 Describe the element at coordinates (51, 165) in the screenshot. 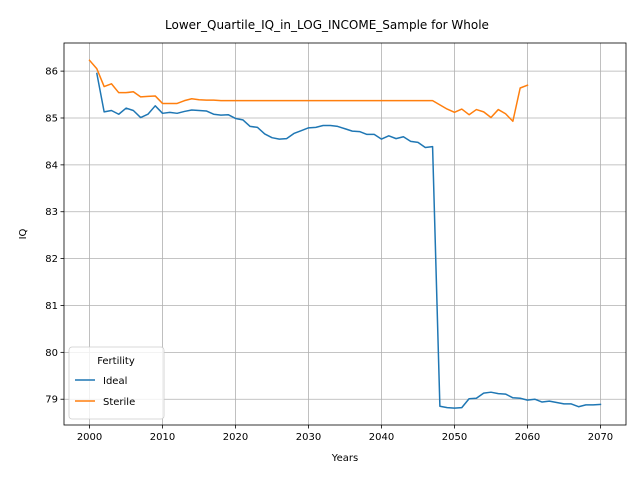

I see `y-tick-label: 84` at that location.